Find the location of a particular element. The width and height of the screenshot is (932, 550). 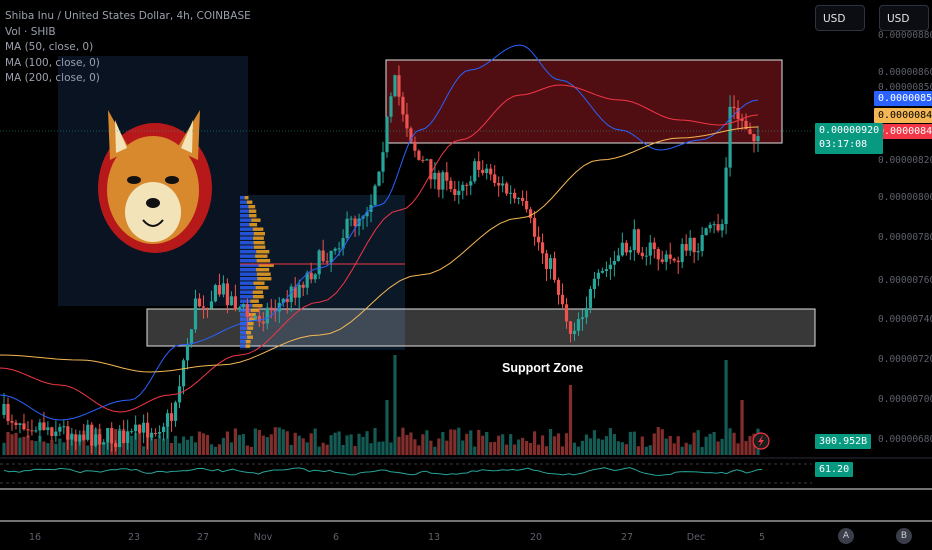

time-axis: 16 23 27 Nov 6 13 20 27 Dec 5 is located at coordinates (397, 537).